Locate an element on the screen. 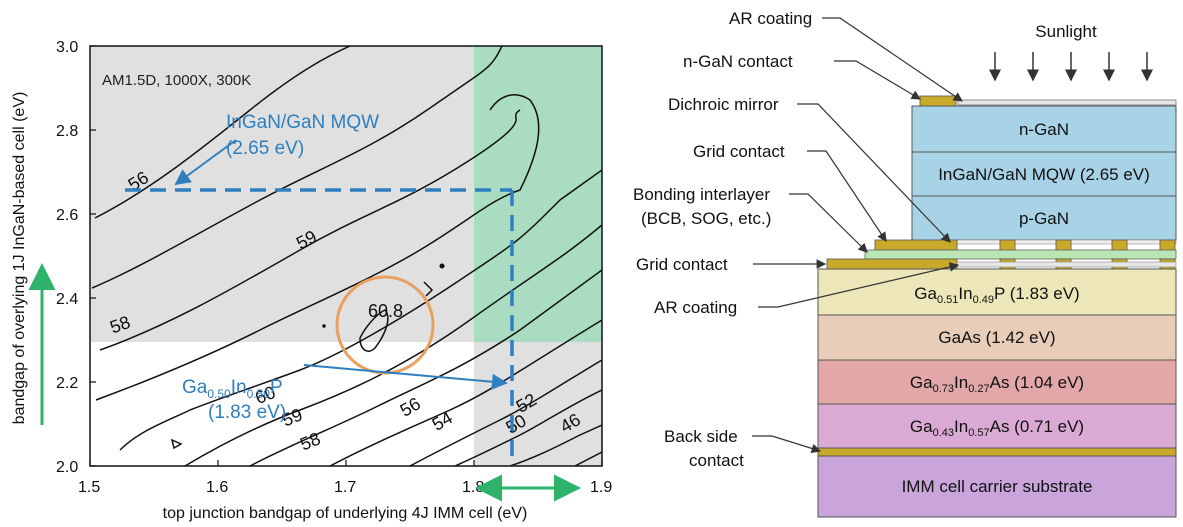  gainp-annotation: Ga0.50In0.50P is located at coordinates (232, 389).